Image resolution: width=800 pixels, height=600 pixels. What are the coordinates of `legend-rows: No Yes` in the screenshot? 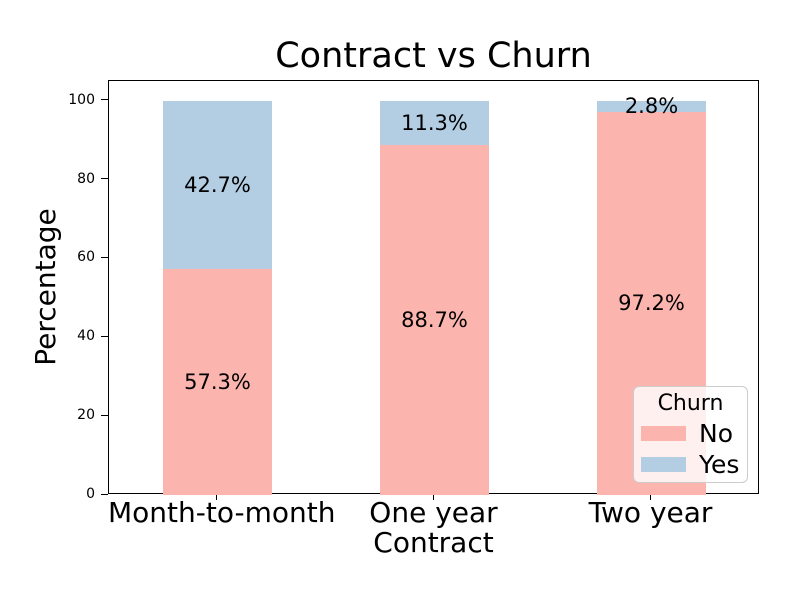 It's located at (690, 449).